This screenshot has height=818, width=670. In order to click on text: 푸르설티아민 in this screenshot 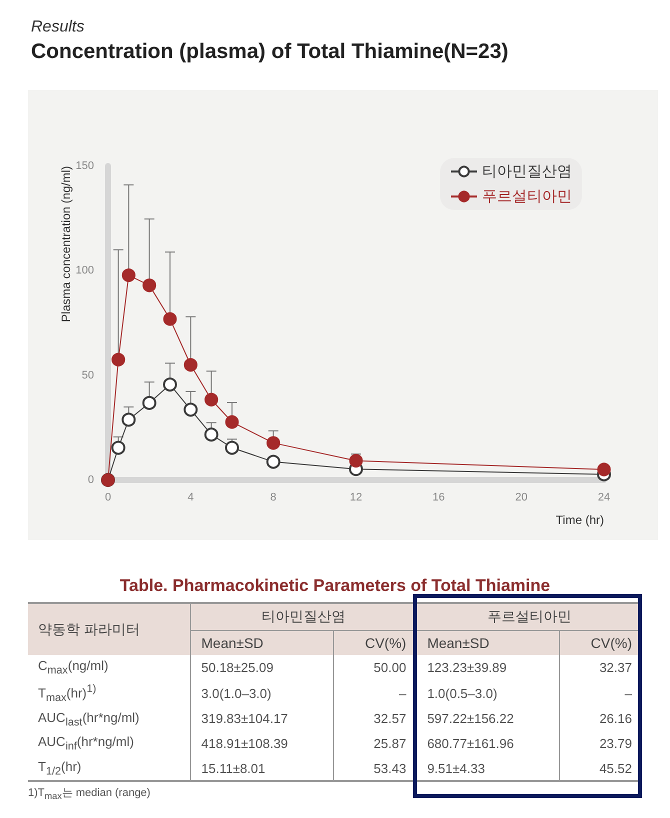, I will do `click(529, 616)`.